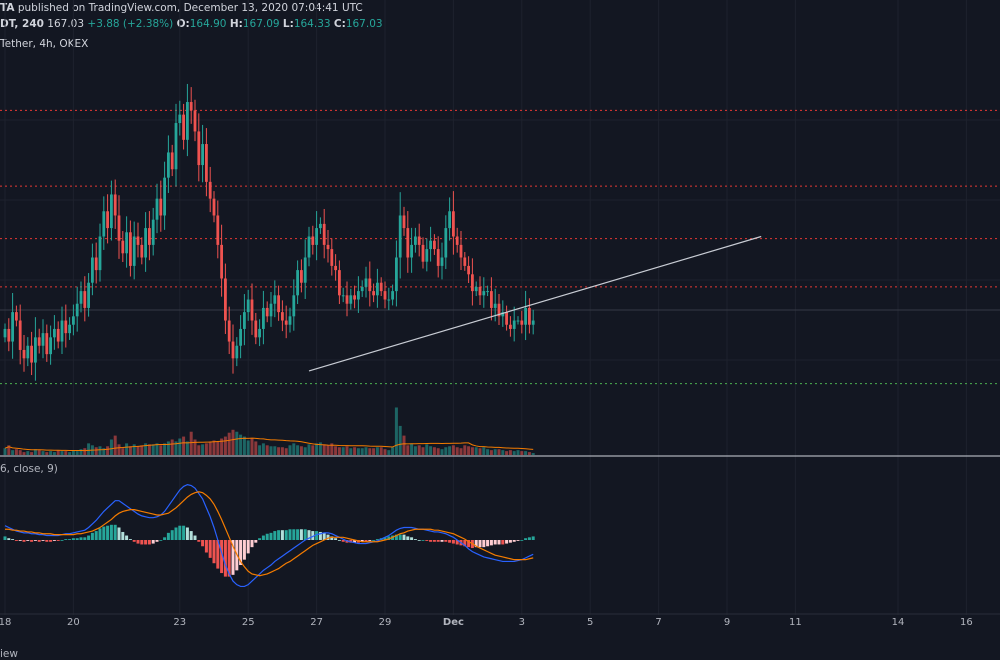 This screenshot has height=660, width=1000. What do you see at coordinates (658, 622) in the screenshot?
I see `x-tick-label: 7` at bounding box center [658, 622].